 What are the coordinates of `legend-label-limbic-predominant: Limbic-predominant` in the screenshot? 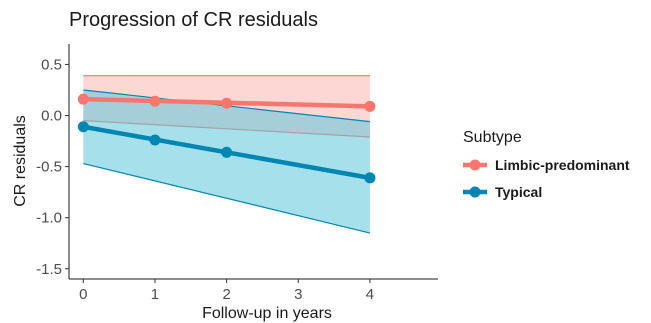 It's located at (562, 165).